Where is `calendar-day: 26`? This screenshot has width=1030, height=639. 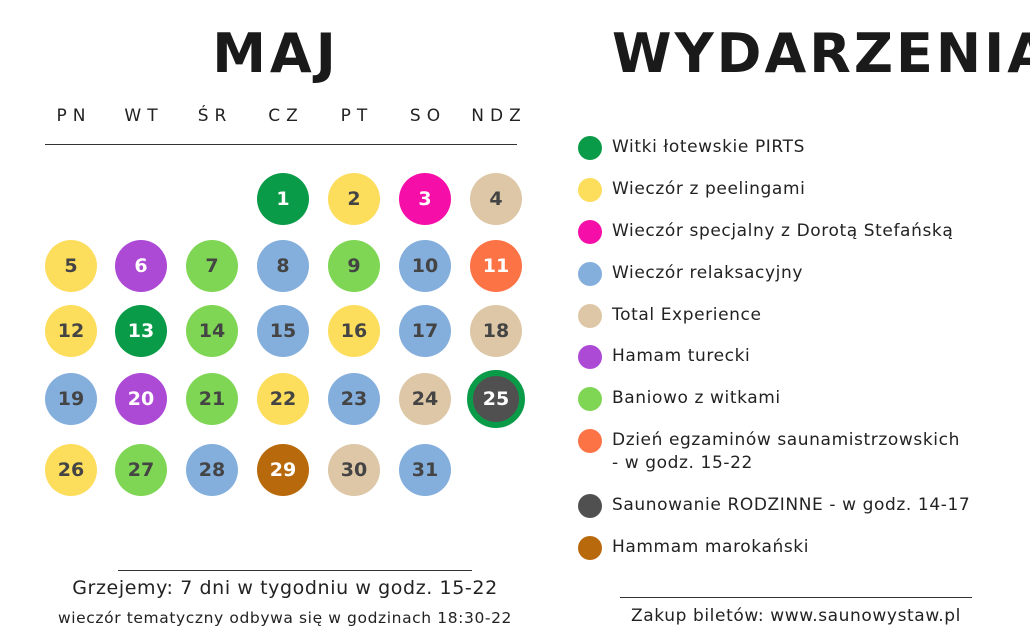 calendar-day: 26 is located at coordinates (71, 470).